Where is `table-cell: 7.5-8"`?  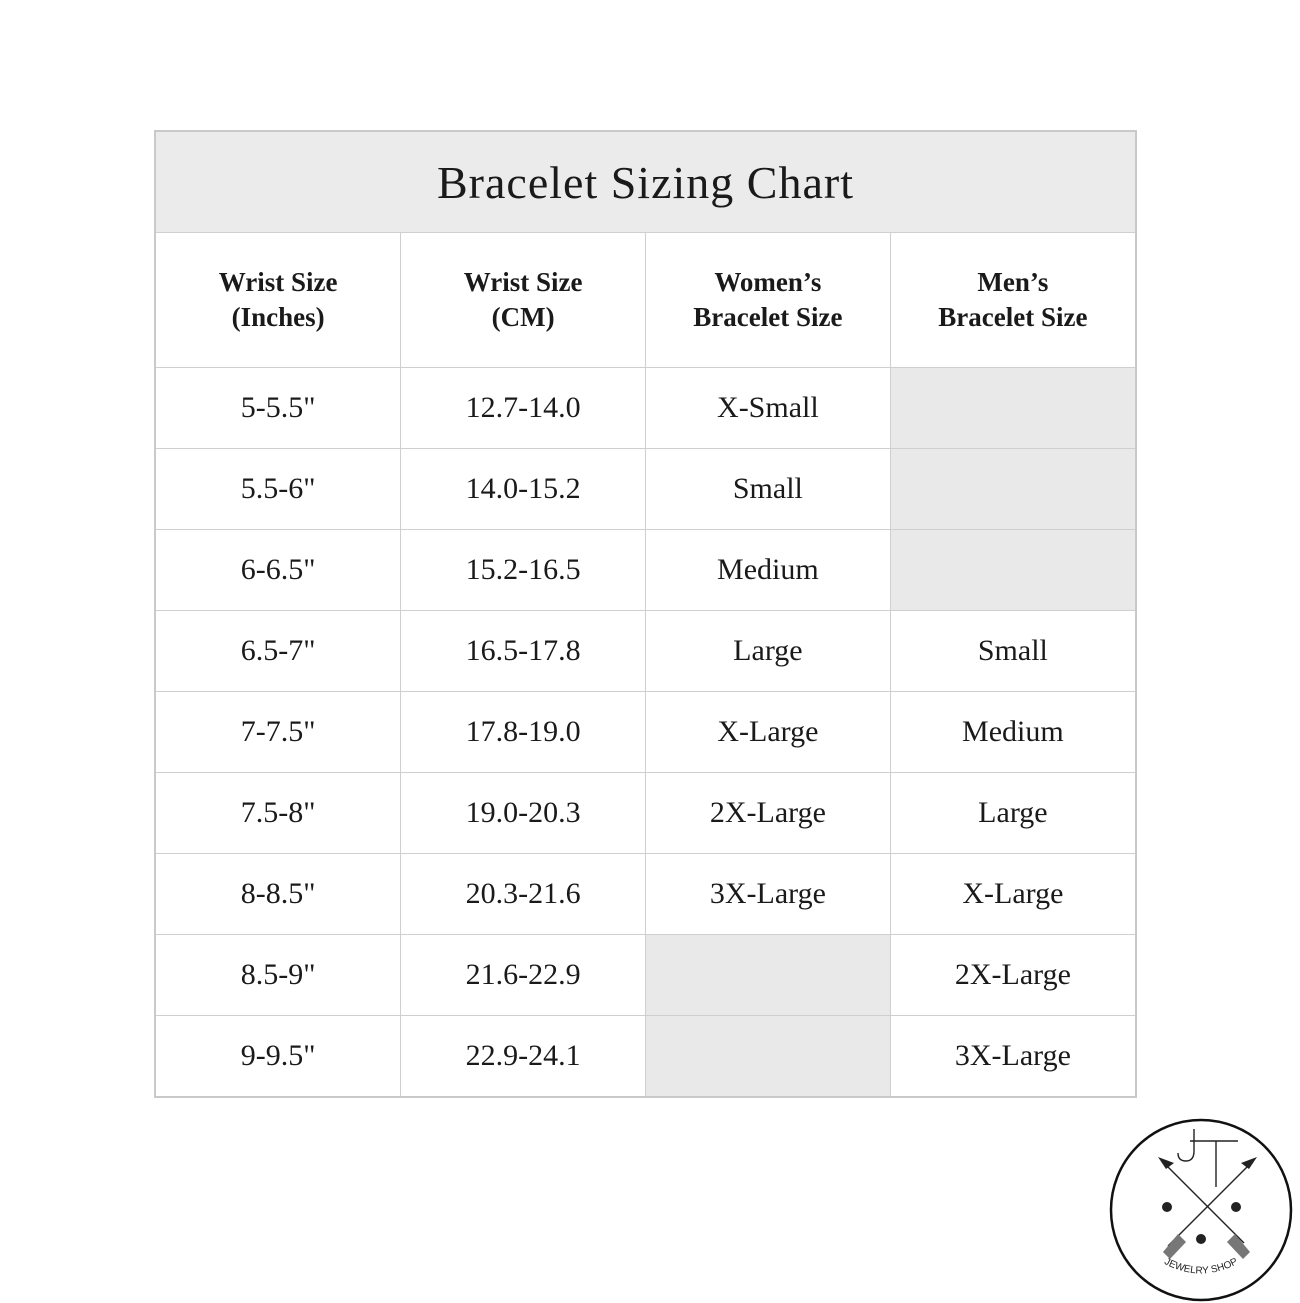
table-cell: 7.5-8" is located at coordinates (279, 813).